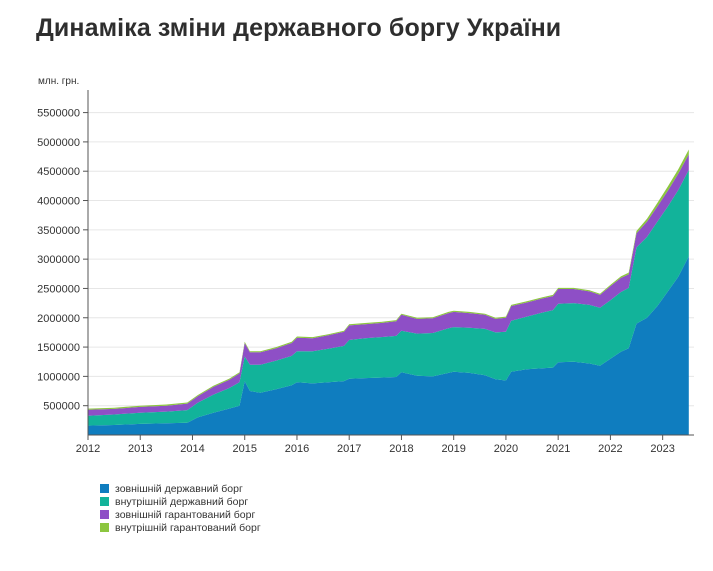  Describe the element at coordinates (662, 449) in the screenshot. I see `x-tick-label: 2023` at that location.